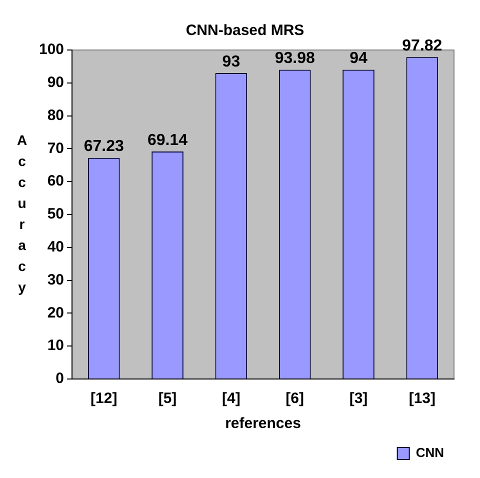 This screenshot has height=478, width=480. I want to click on y-tick-label: 90, so click(55, 83).